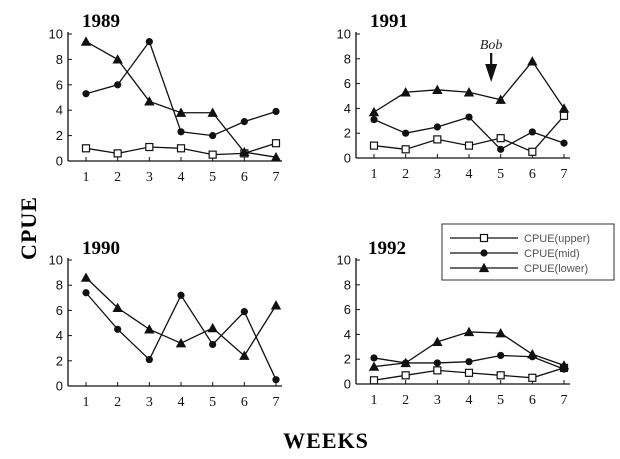 The height and width of the screenshot is (459, 620). I want to click on y-axis-label: CPUE, so click(28, 228).